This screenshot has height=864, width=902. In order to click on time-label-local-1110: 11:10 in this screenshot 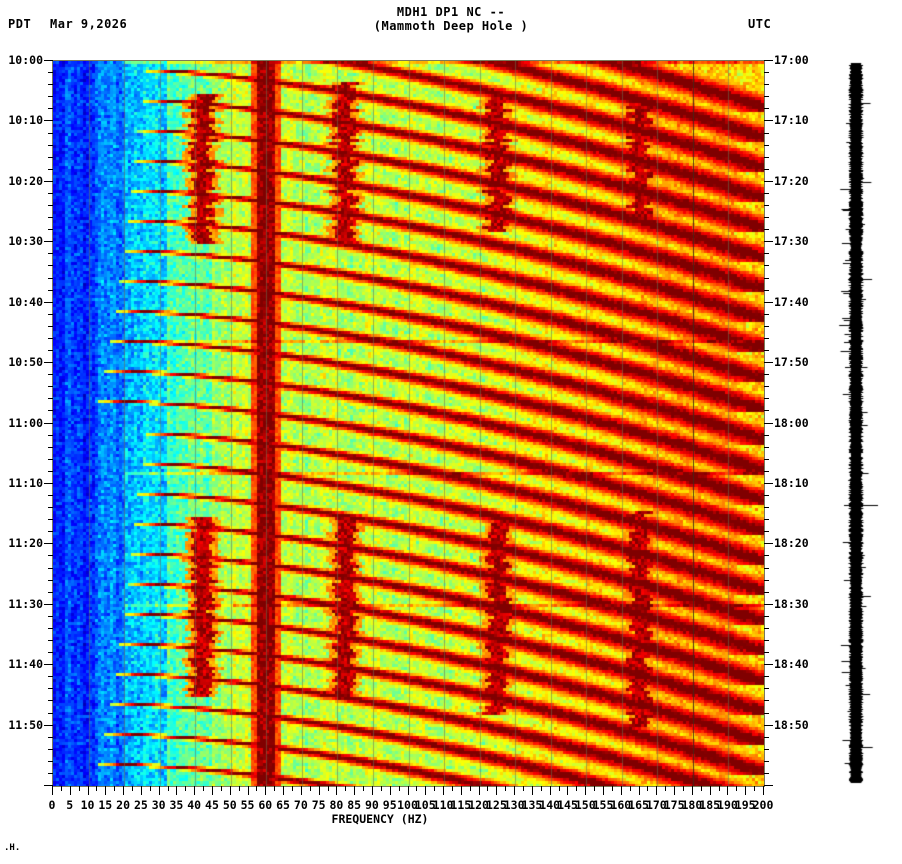, I will do `click(25, 483)`.